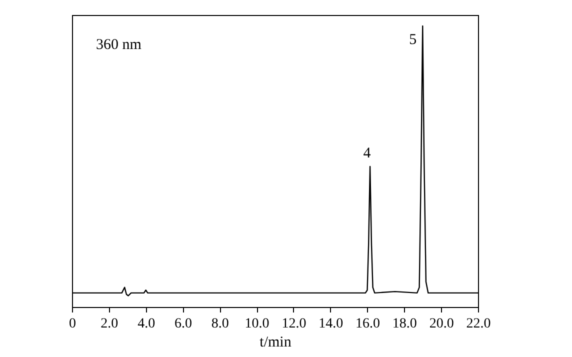  What do you see at coordinates (367, 154) in the screenshot?
I see `annotation: 4` at bounding box center [367, 154].